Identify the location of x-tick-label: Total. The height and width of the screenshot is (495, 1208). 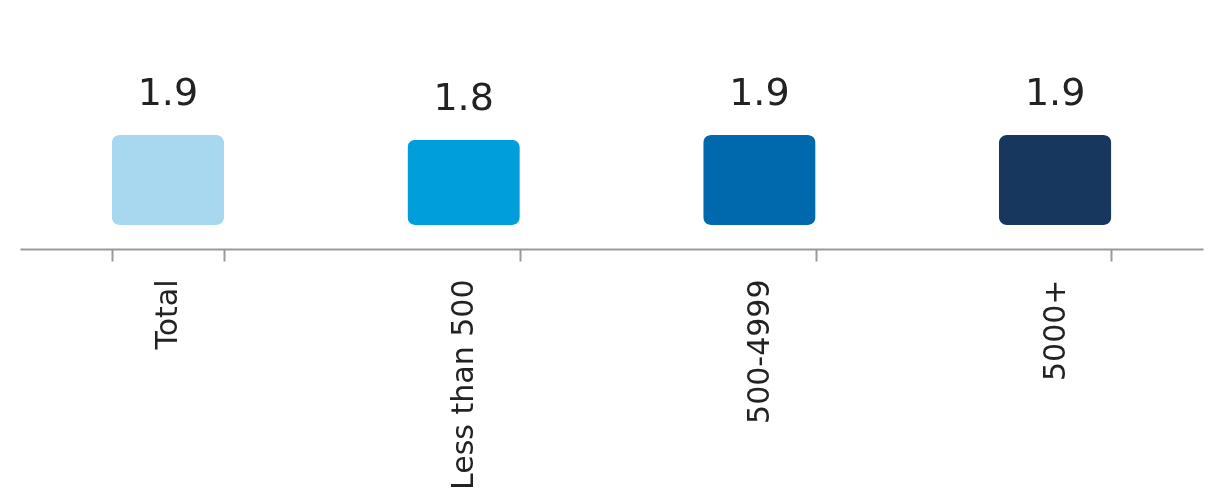
(167, 315).